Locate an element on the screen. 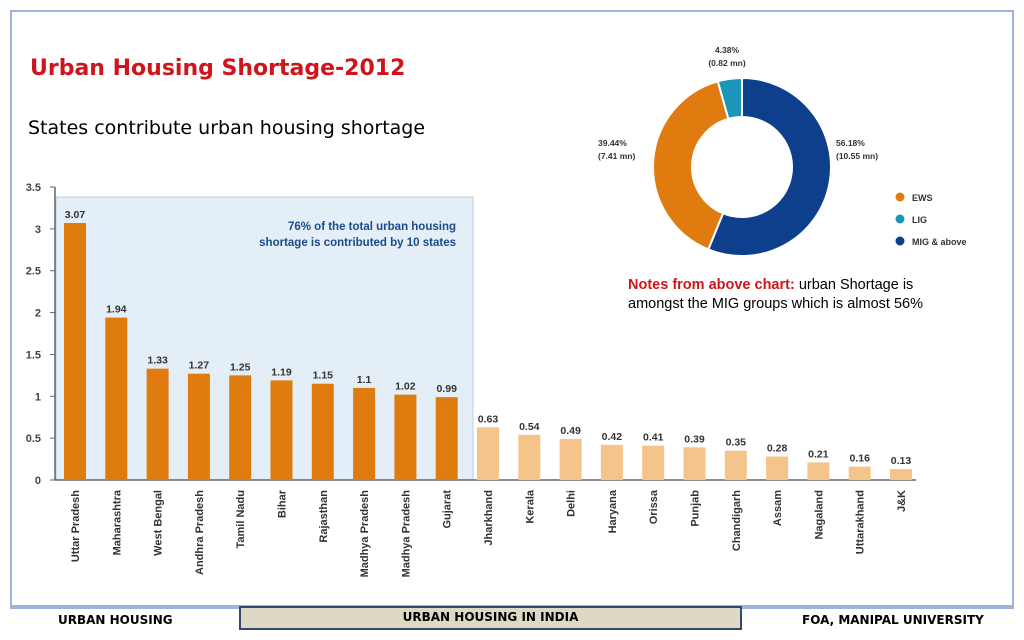  x-tick-label: Uttar Pradesh is located at coordinates (76, 526).